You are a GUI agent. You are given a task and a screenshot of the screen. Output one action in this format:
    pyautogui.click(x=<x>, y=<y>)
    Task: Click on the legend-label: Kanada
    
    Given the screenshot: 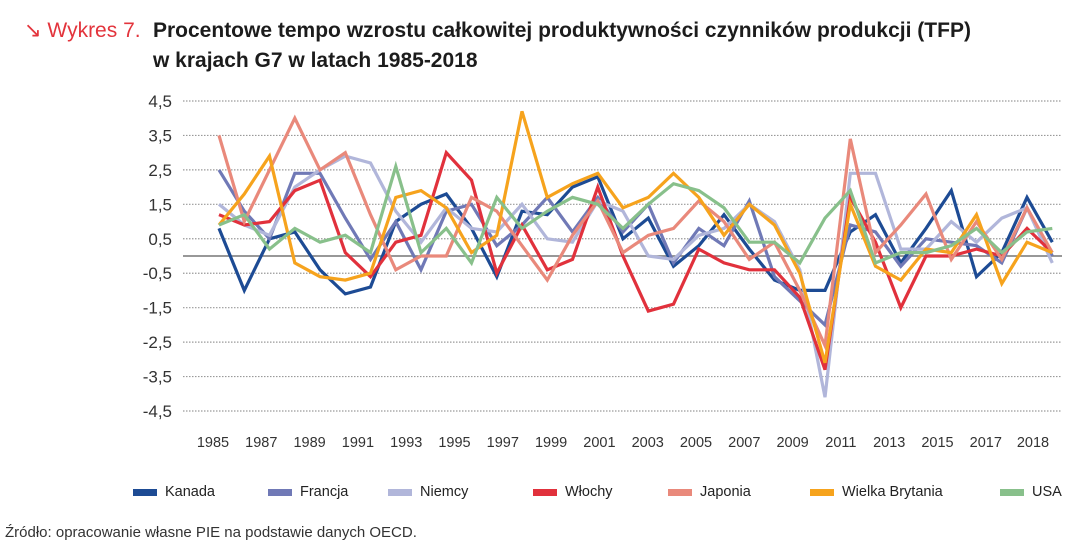 What is the action you would take?
    pyautogui.click(x=190, y=492)
    